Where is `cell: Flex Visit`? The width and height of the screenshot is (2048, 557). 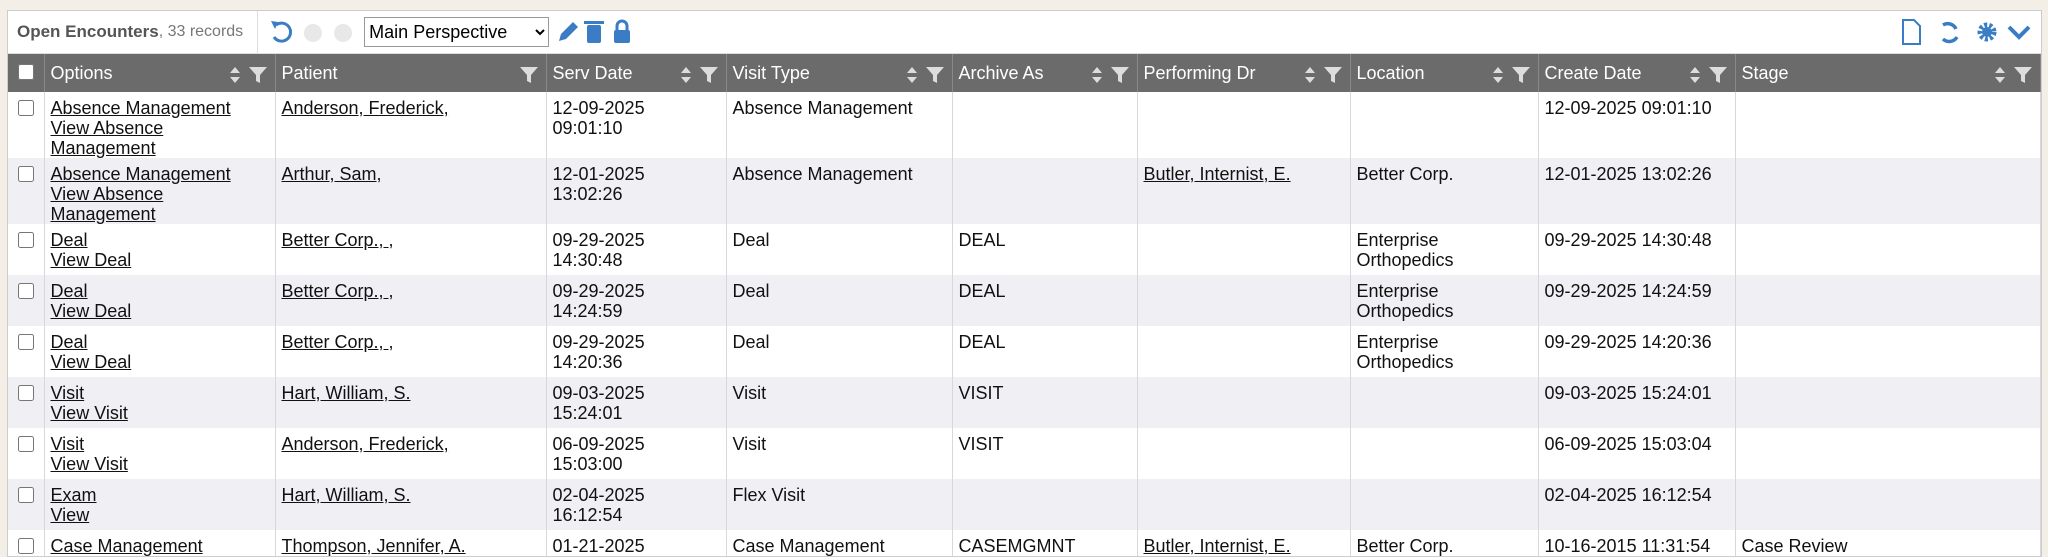
cell: Flex Visit is located at coordinates (839, 504).